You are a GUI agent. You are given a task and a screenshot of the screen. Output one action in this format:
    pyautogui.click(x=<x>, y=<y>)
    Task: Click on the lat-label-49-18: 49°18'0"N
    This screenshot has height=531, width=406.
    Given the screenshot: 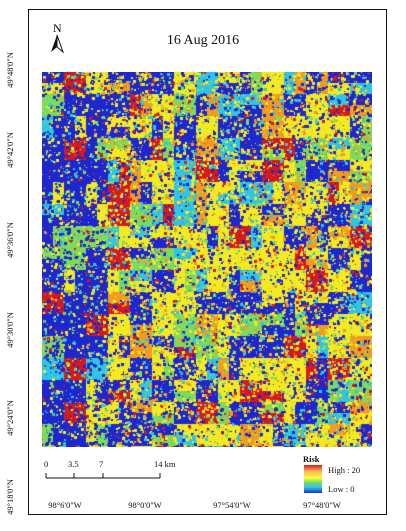 What is the action you would take?
    pyautogui.click(x=10, y=497)
    